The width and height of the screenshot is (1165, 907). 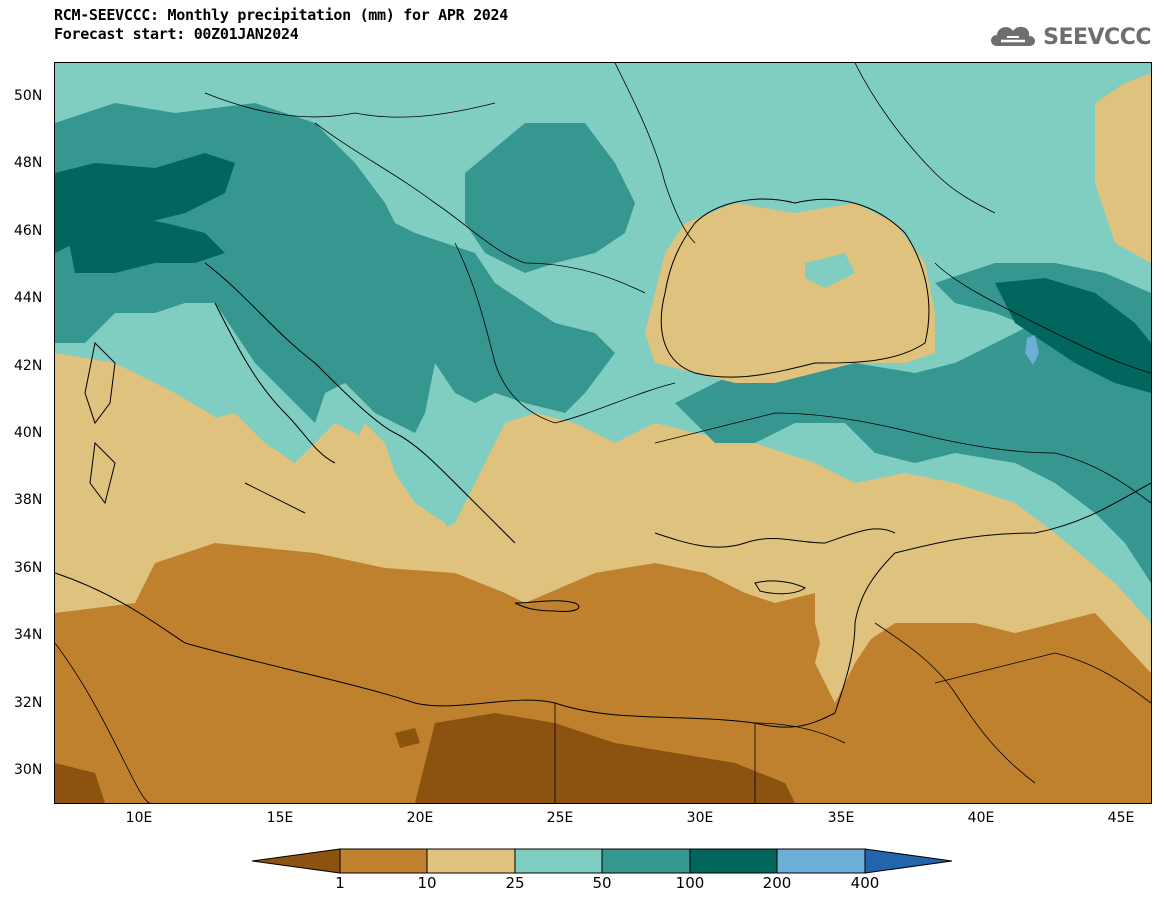 What do you see at coordinates (28, 770) in the screenshot?
I see `lat-label-30n: 30N` at bounding box center [28, 770].